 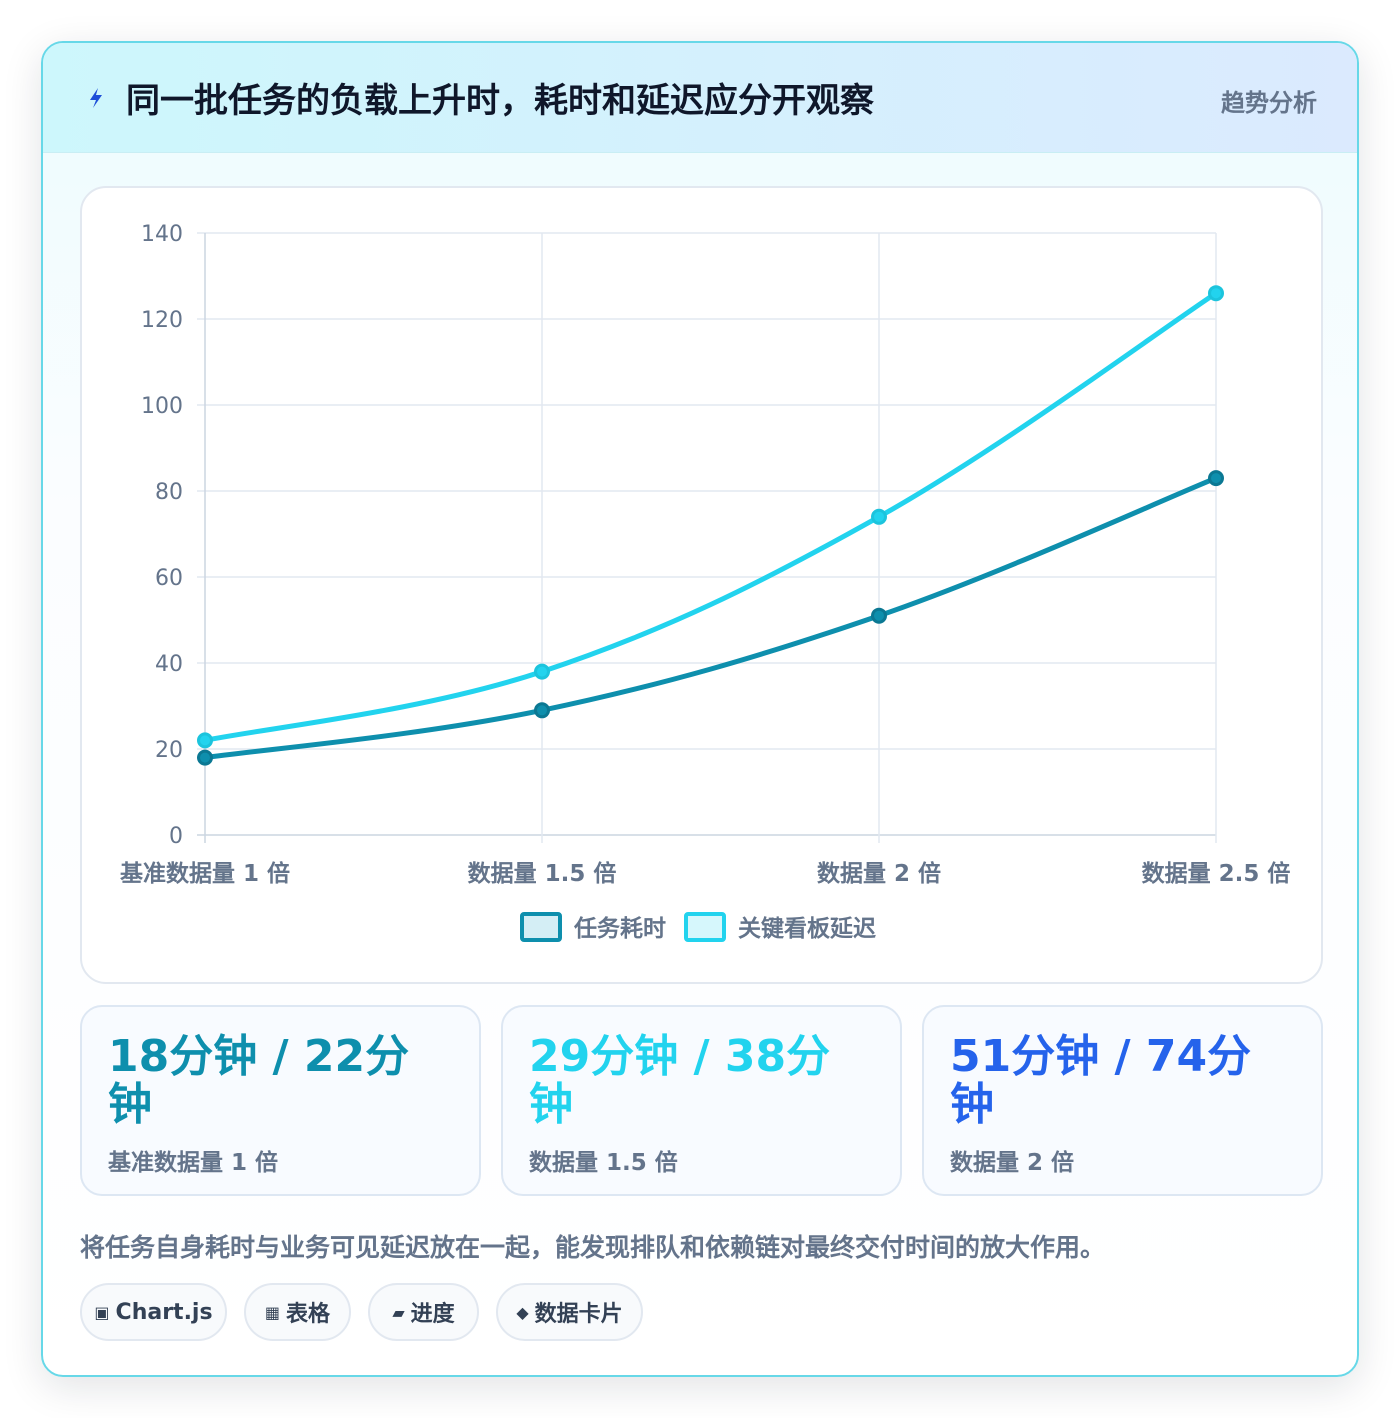 What do you see at coordinates (193, 1163) in the screenshot?
I see `stat-label: 基准数据量 1 倍` at bounding box center [193, 1163].